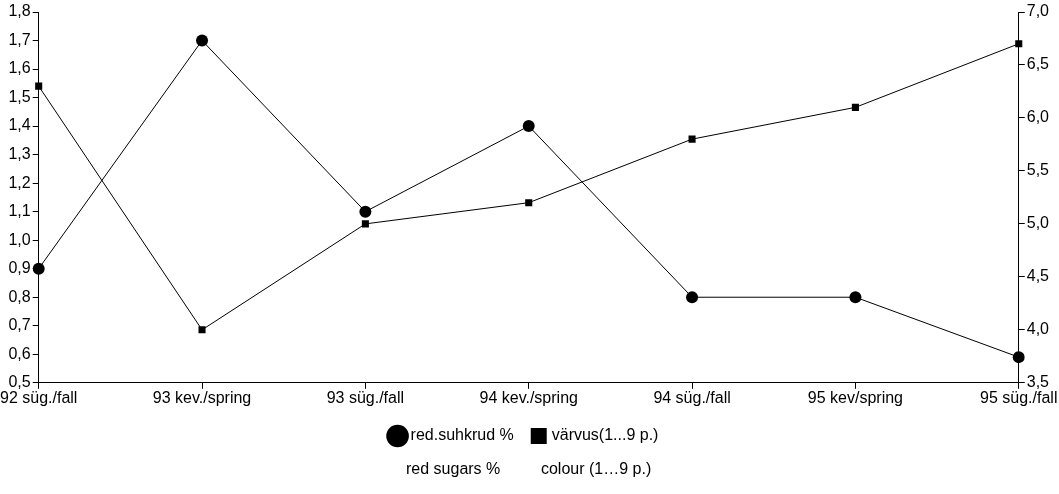  What do you see at coordinates (39, 397) in the screenshot?
I see `x-tick-label: 92 süg./fall` at bounding box center [39, 397].